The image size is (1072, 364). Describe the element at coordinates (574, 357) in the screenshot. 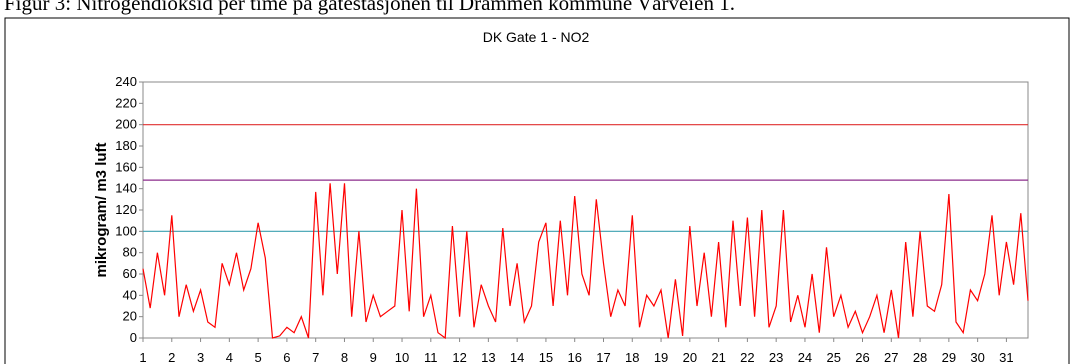

I see `x-tick-label: 16` at that location.